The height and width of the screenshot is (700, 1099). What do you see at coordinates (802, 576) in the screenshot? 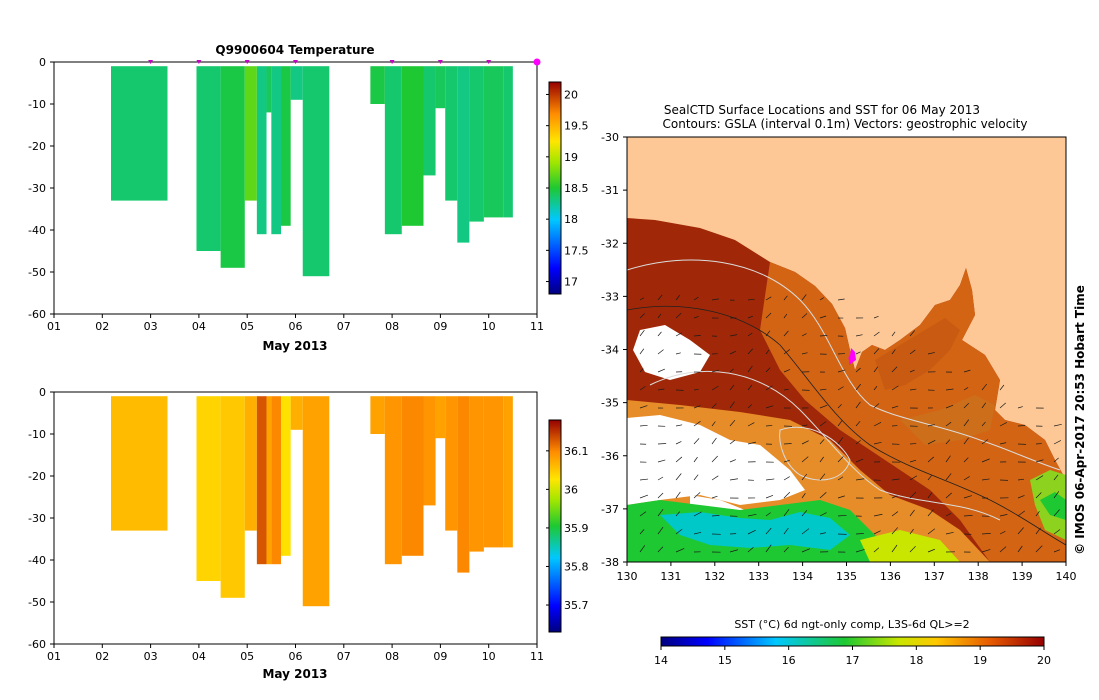
I see `lon-tick-label: 134` at bounding box center [802, 576].